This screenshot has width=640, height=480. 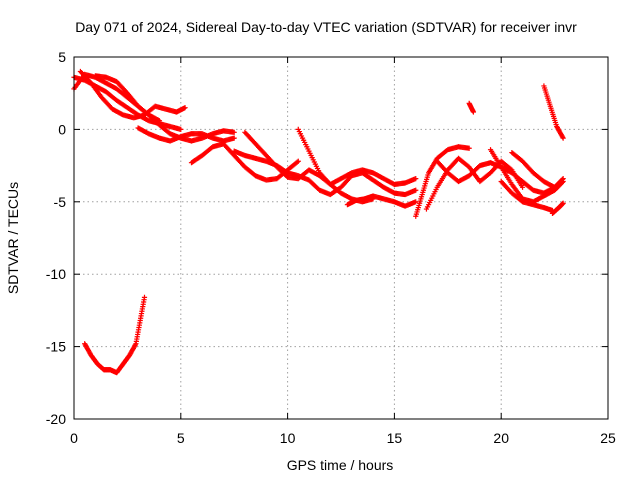 What do you see at coordinates (62, 129) in the screenshot?
I see `y-tick-label: 0` at bounding box center [62, 129].